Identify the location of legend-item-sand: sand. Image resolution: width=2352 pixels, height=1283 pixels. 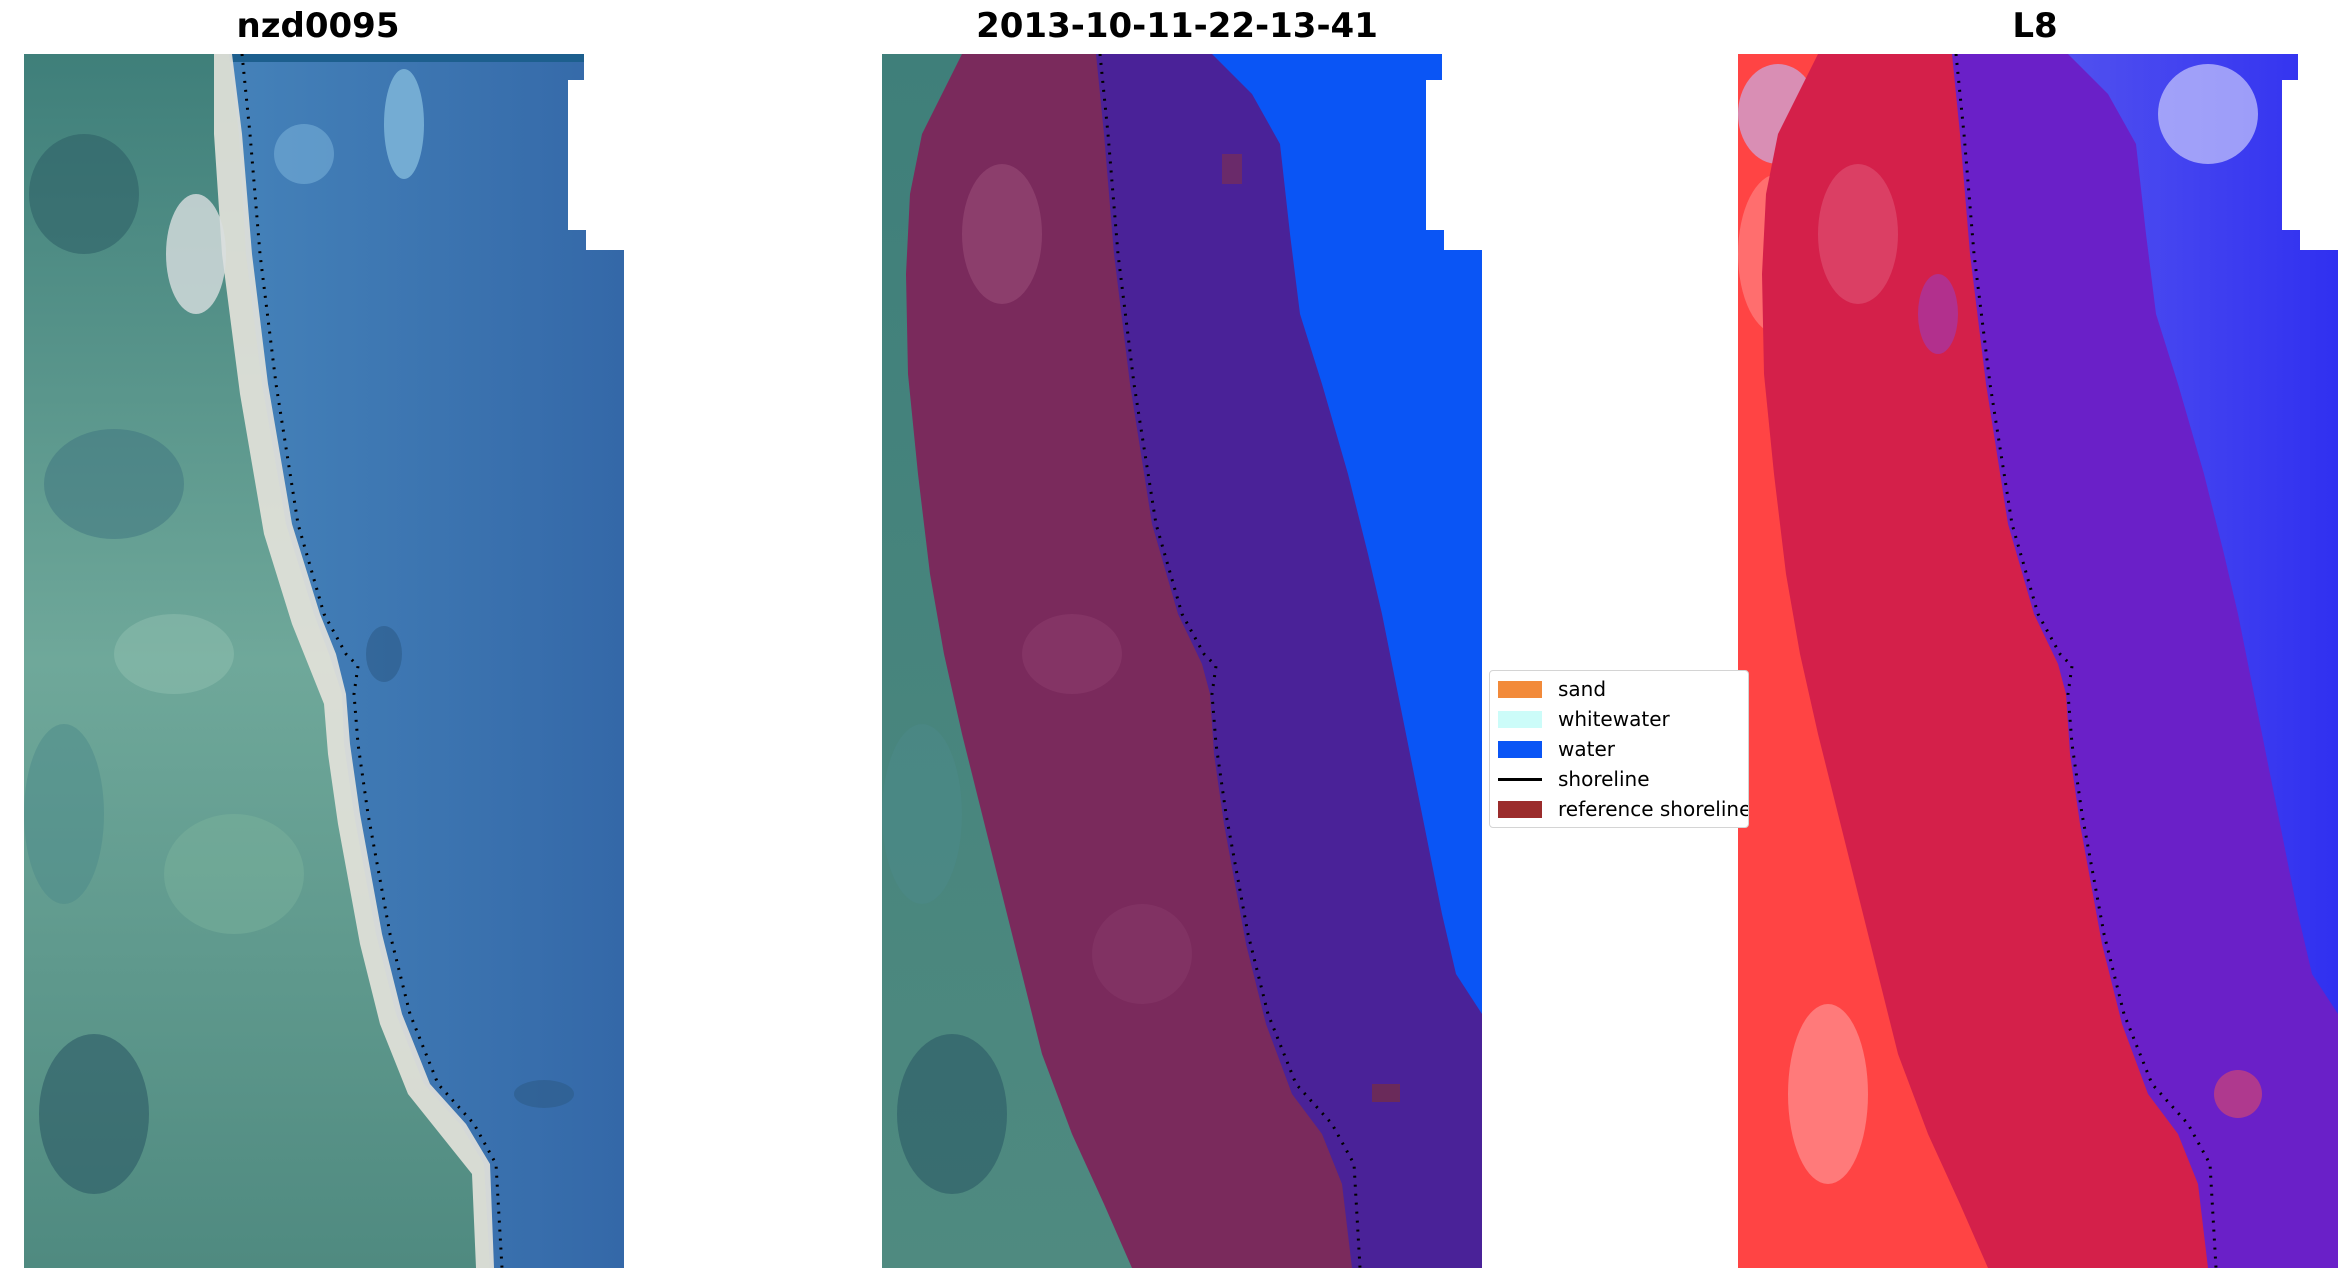
(1552, 689).